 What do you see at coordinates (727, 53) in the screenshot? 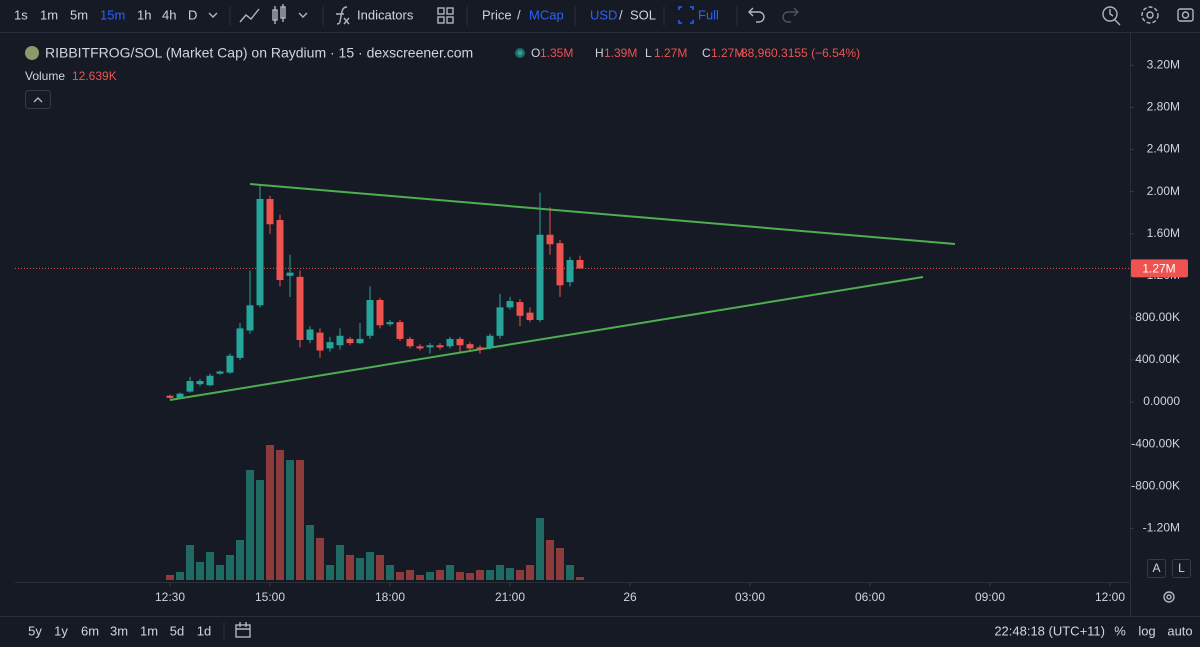
I see `ohlc-c: 1.27M` at bounding box center [727, 53].